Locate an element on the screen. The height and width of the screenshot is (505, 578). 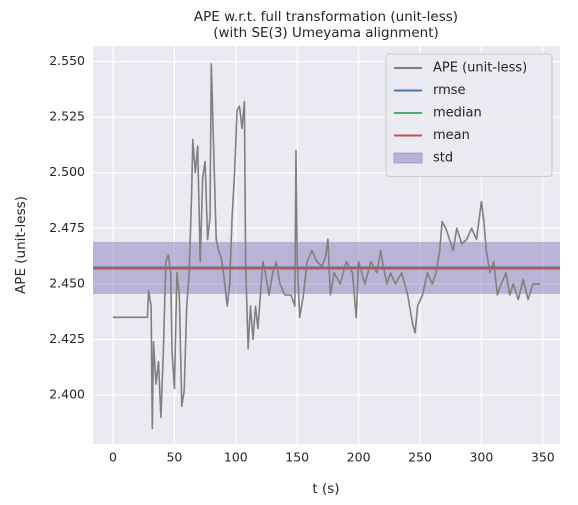
legend-box is located at coordinates (469, 115).